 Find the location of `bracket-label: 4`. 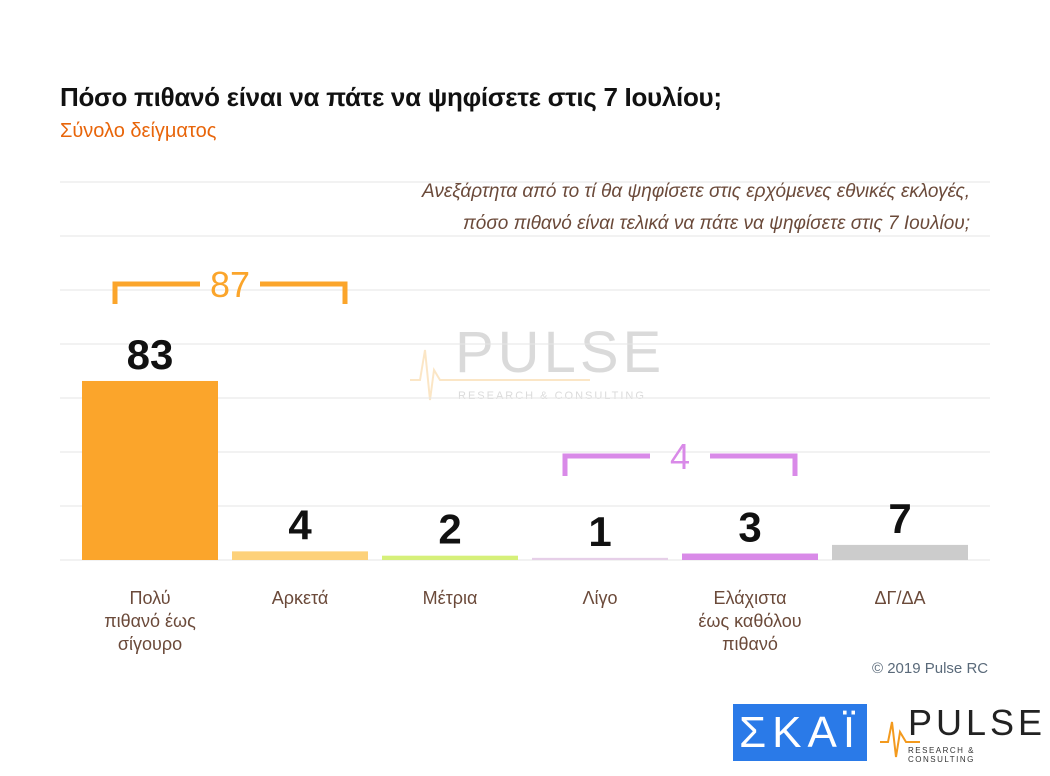

bracket-label: 4 is located at coordinates (680, 456).